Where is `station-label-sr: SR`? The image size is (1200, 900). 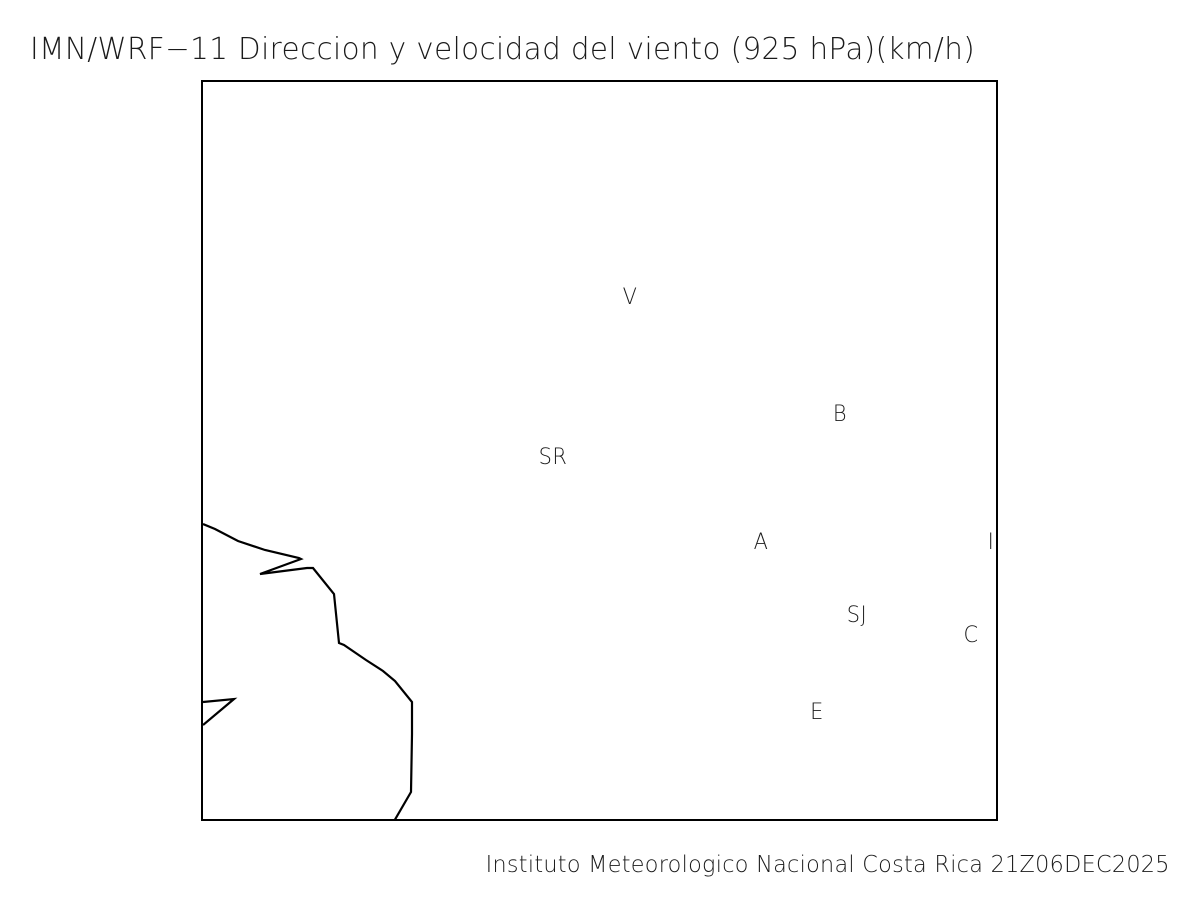 station-label-sr: SR is located at coordinates (553, 457).